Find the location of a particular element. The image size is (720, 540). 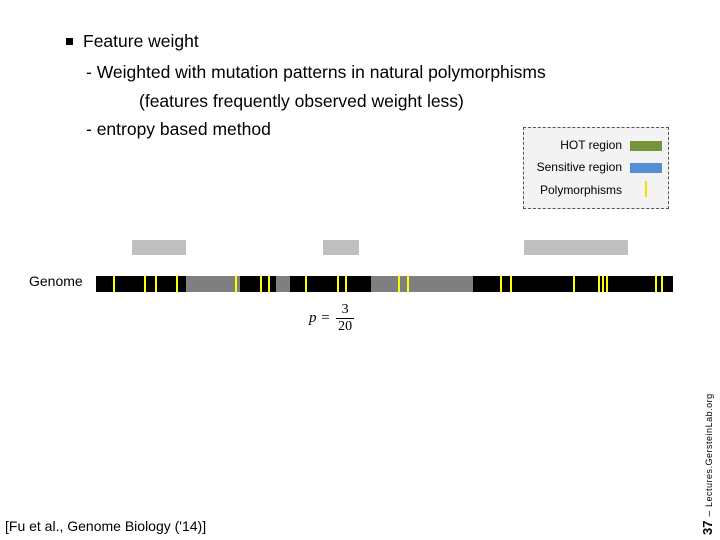

p-fraction: 3 20 is located at coordinates (345, 318).